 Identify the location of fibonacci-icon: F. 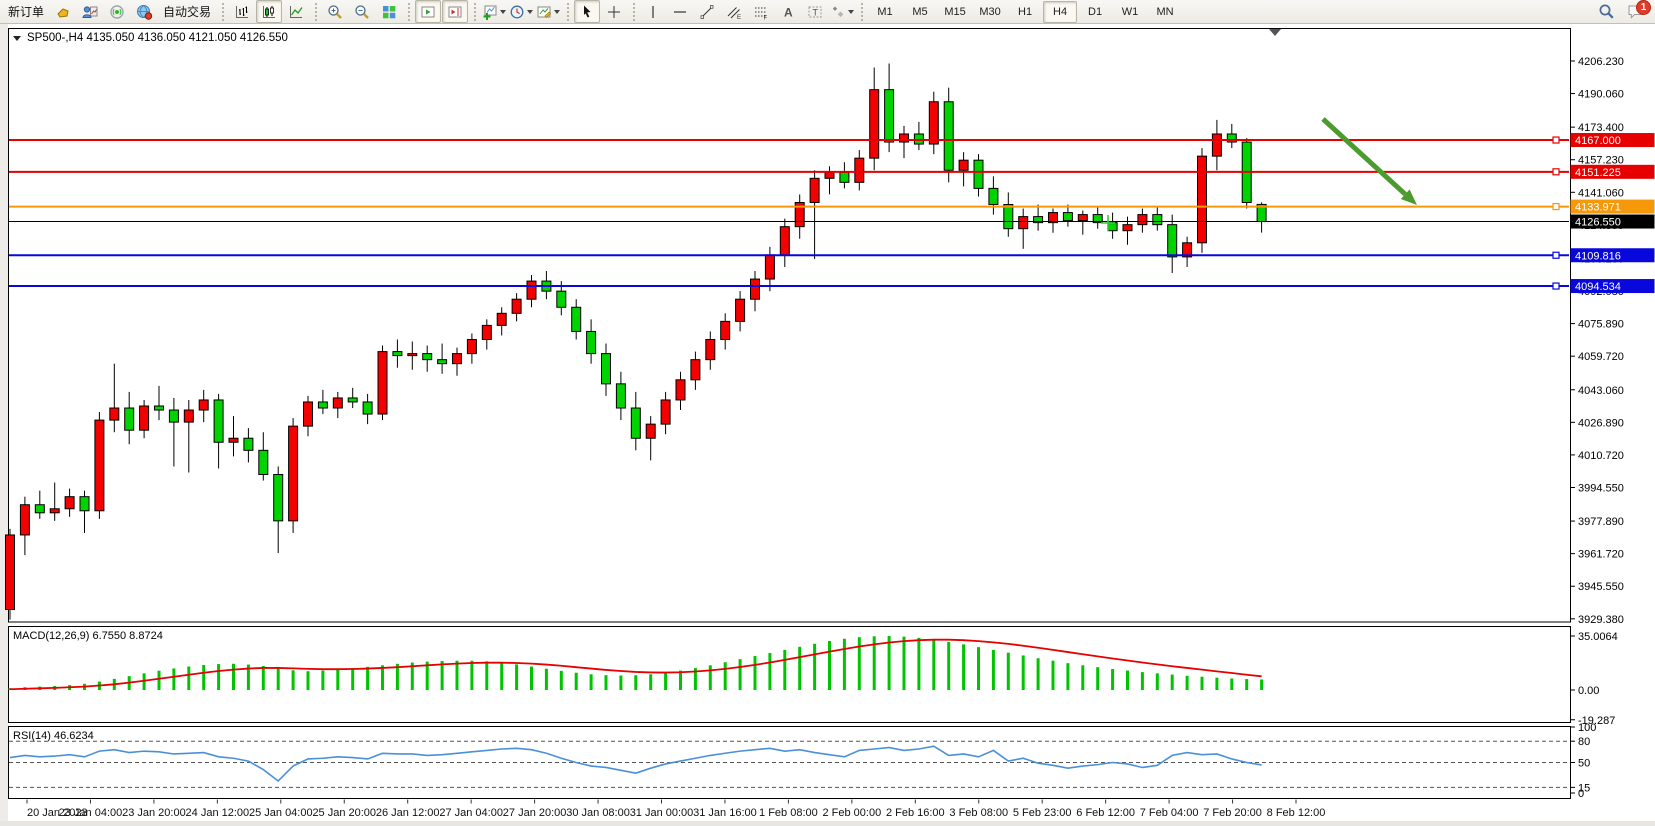
(761, 13).